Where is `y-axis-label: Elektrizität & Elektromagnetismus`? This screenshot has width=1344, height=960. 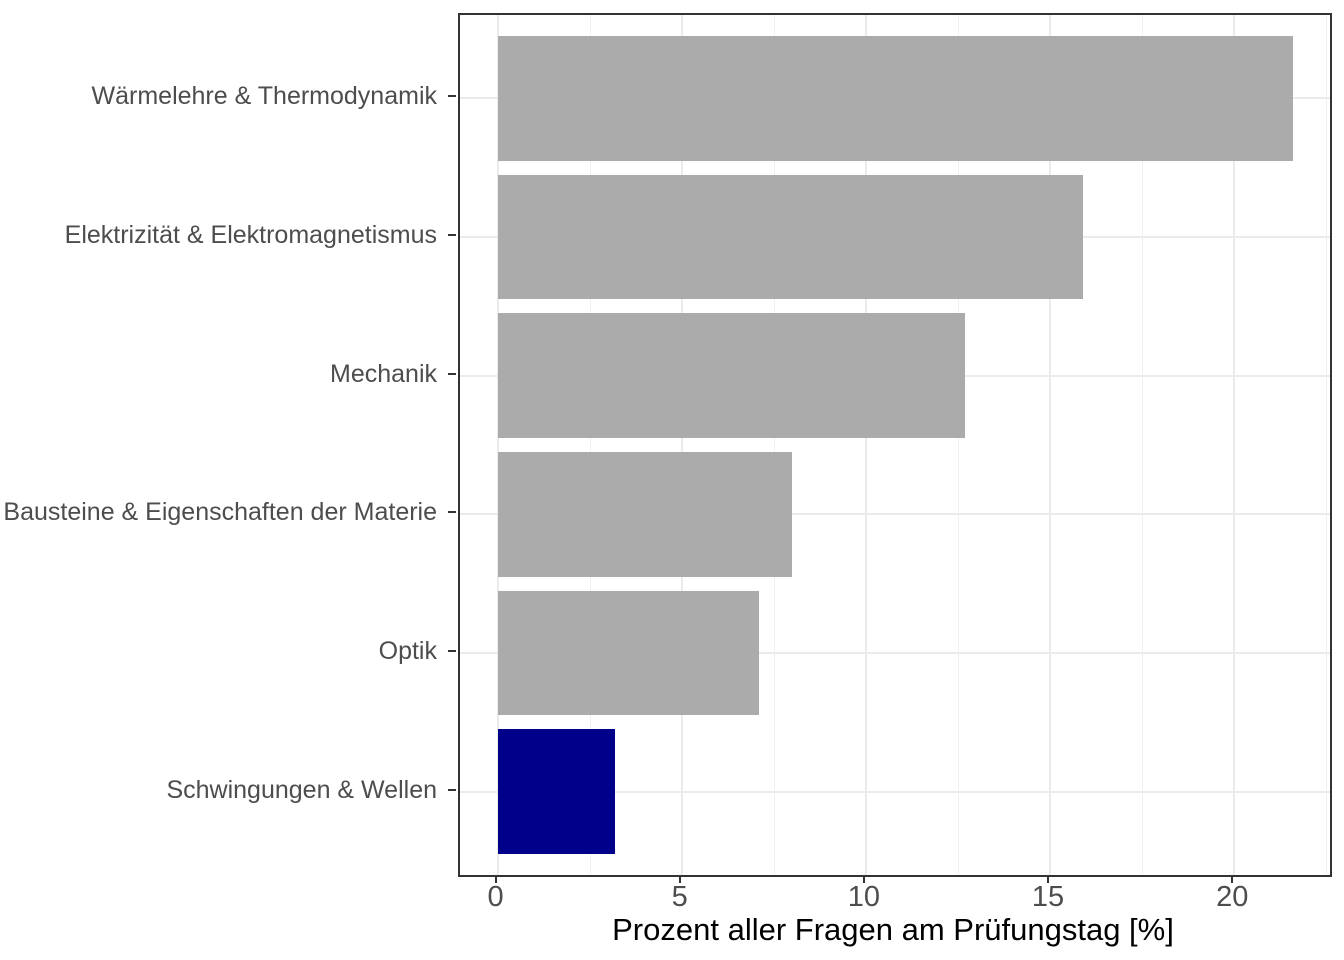
y-axis-label: Elektrizität & Elektromagnetismus is located at coordinates (250, 234).